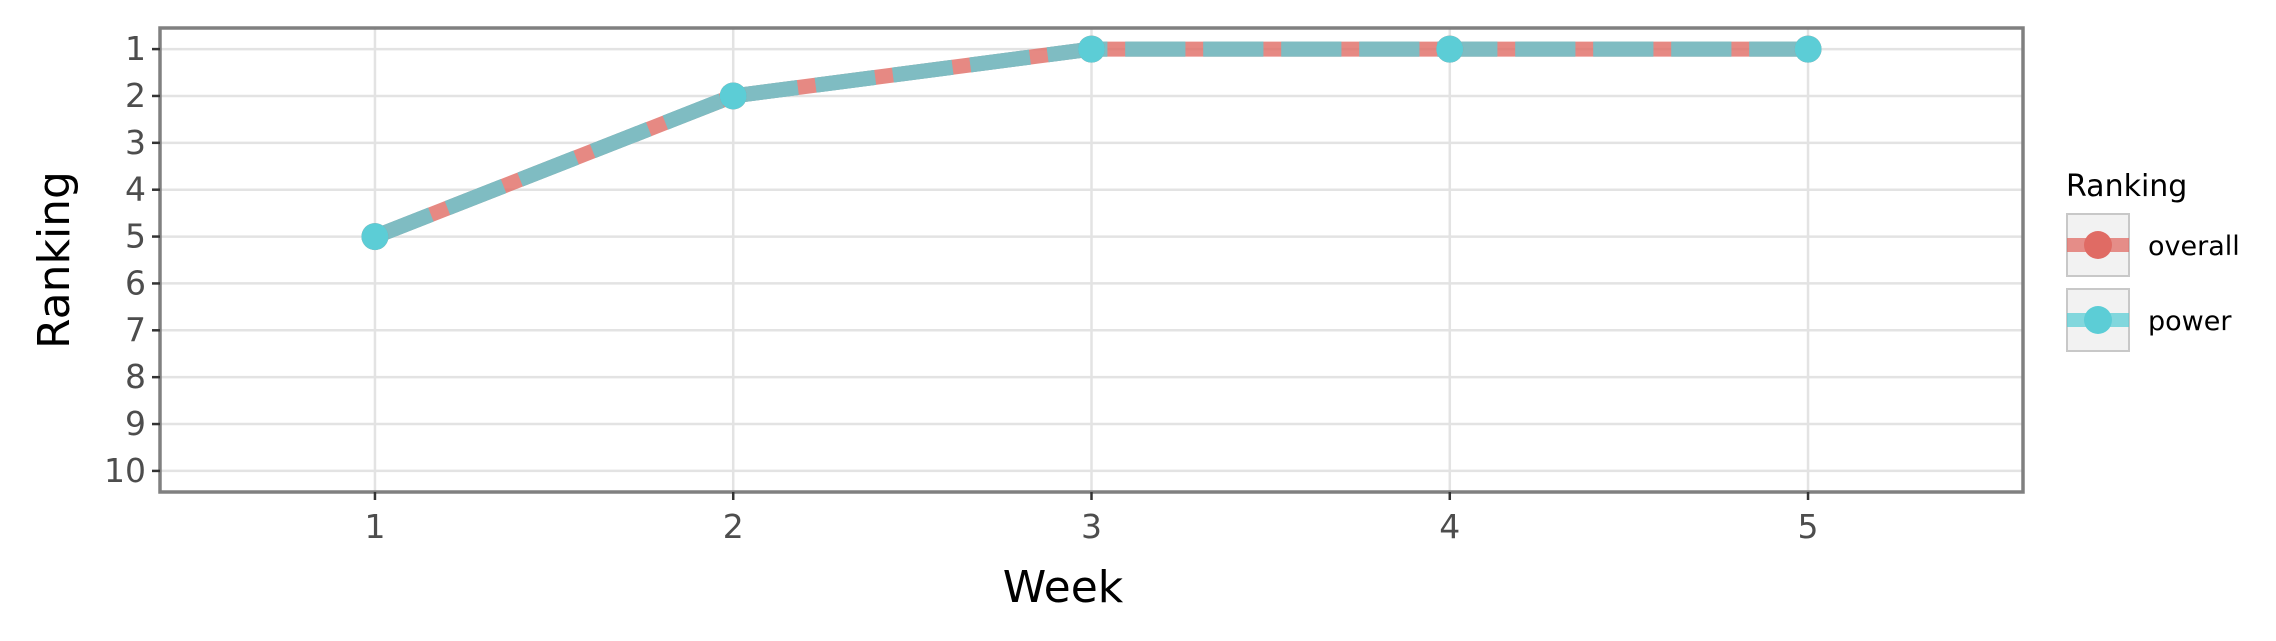 This screenshot has height=641, width=2276. Describe the element at coordinates (2098, 245) in the screenshot. I see `legend-marker-overall` at that location.